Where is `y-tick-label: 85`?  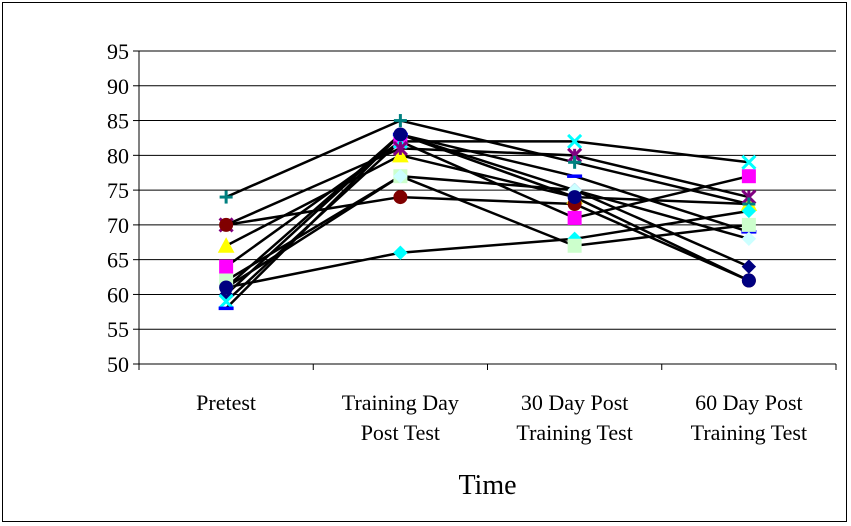
y-tick-label: 85 is located at coordinates (118, 121).